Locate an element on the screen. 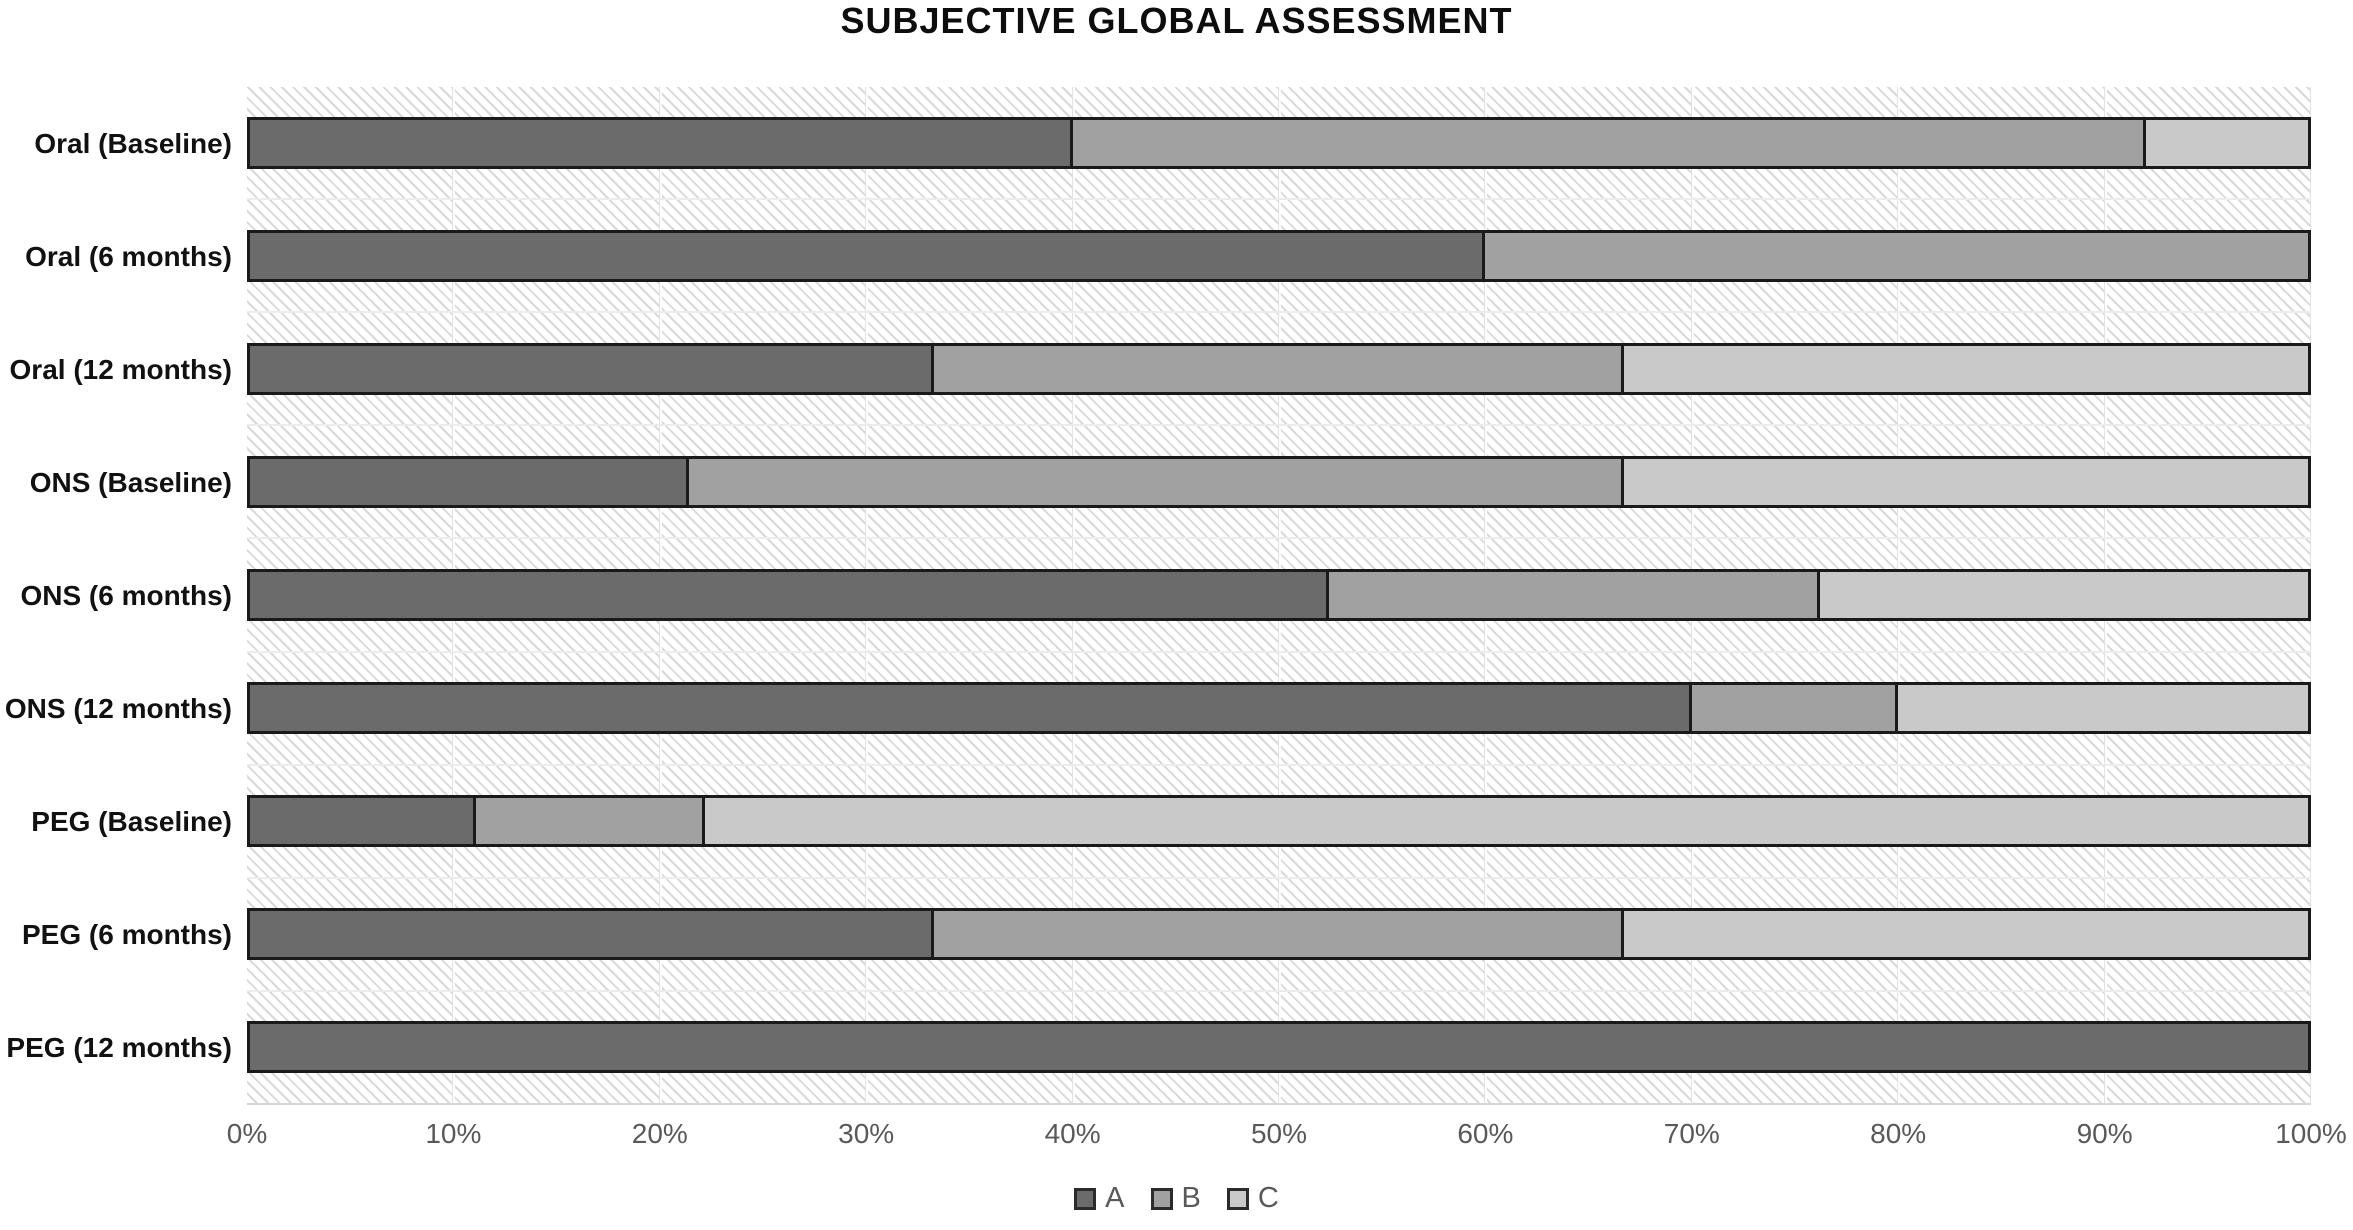 The image size is (2353, 1230). legend-label: B is located at coordinates (1191, 1198).